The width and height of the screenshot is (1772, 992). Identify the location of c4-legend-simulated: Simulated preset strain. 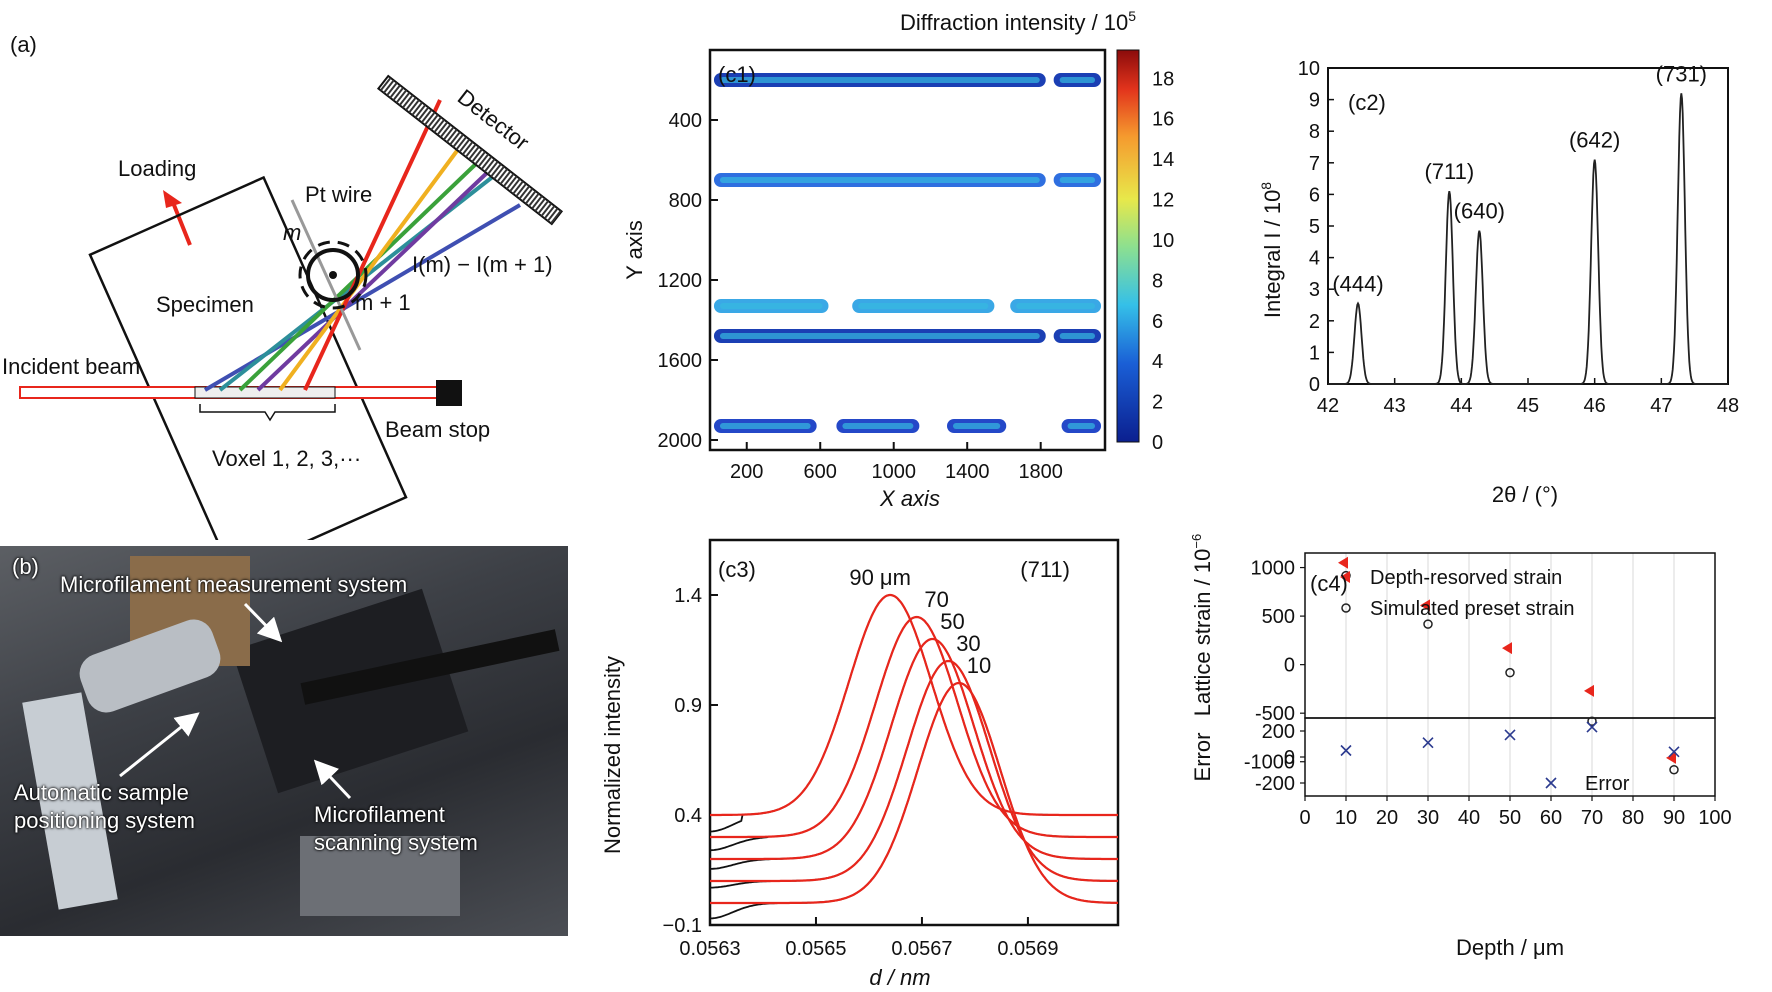
(1472, 609).